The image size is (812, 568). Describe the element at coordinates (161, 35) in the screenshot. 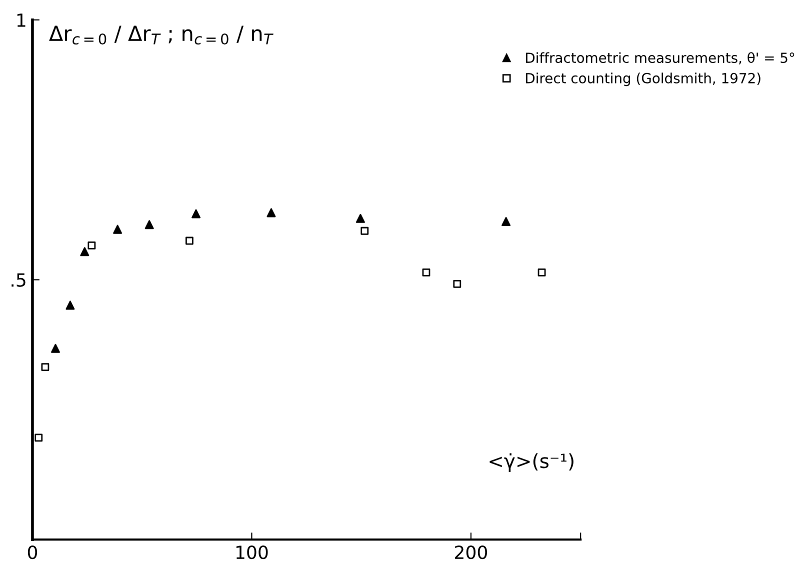

I see `y-axis-title: Δr$_{c=0}$ / Δr$_{T}$ ; n$_{c=0}$ / n$_{T}$` at that location.